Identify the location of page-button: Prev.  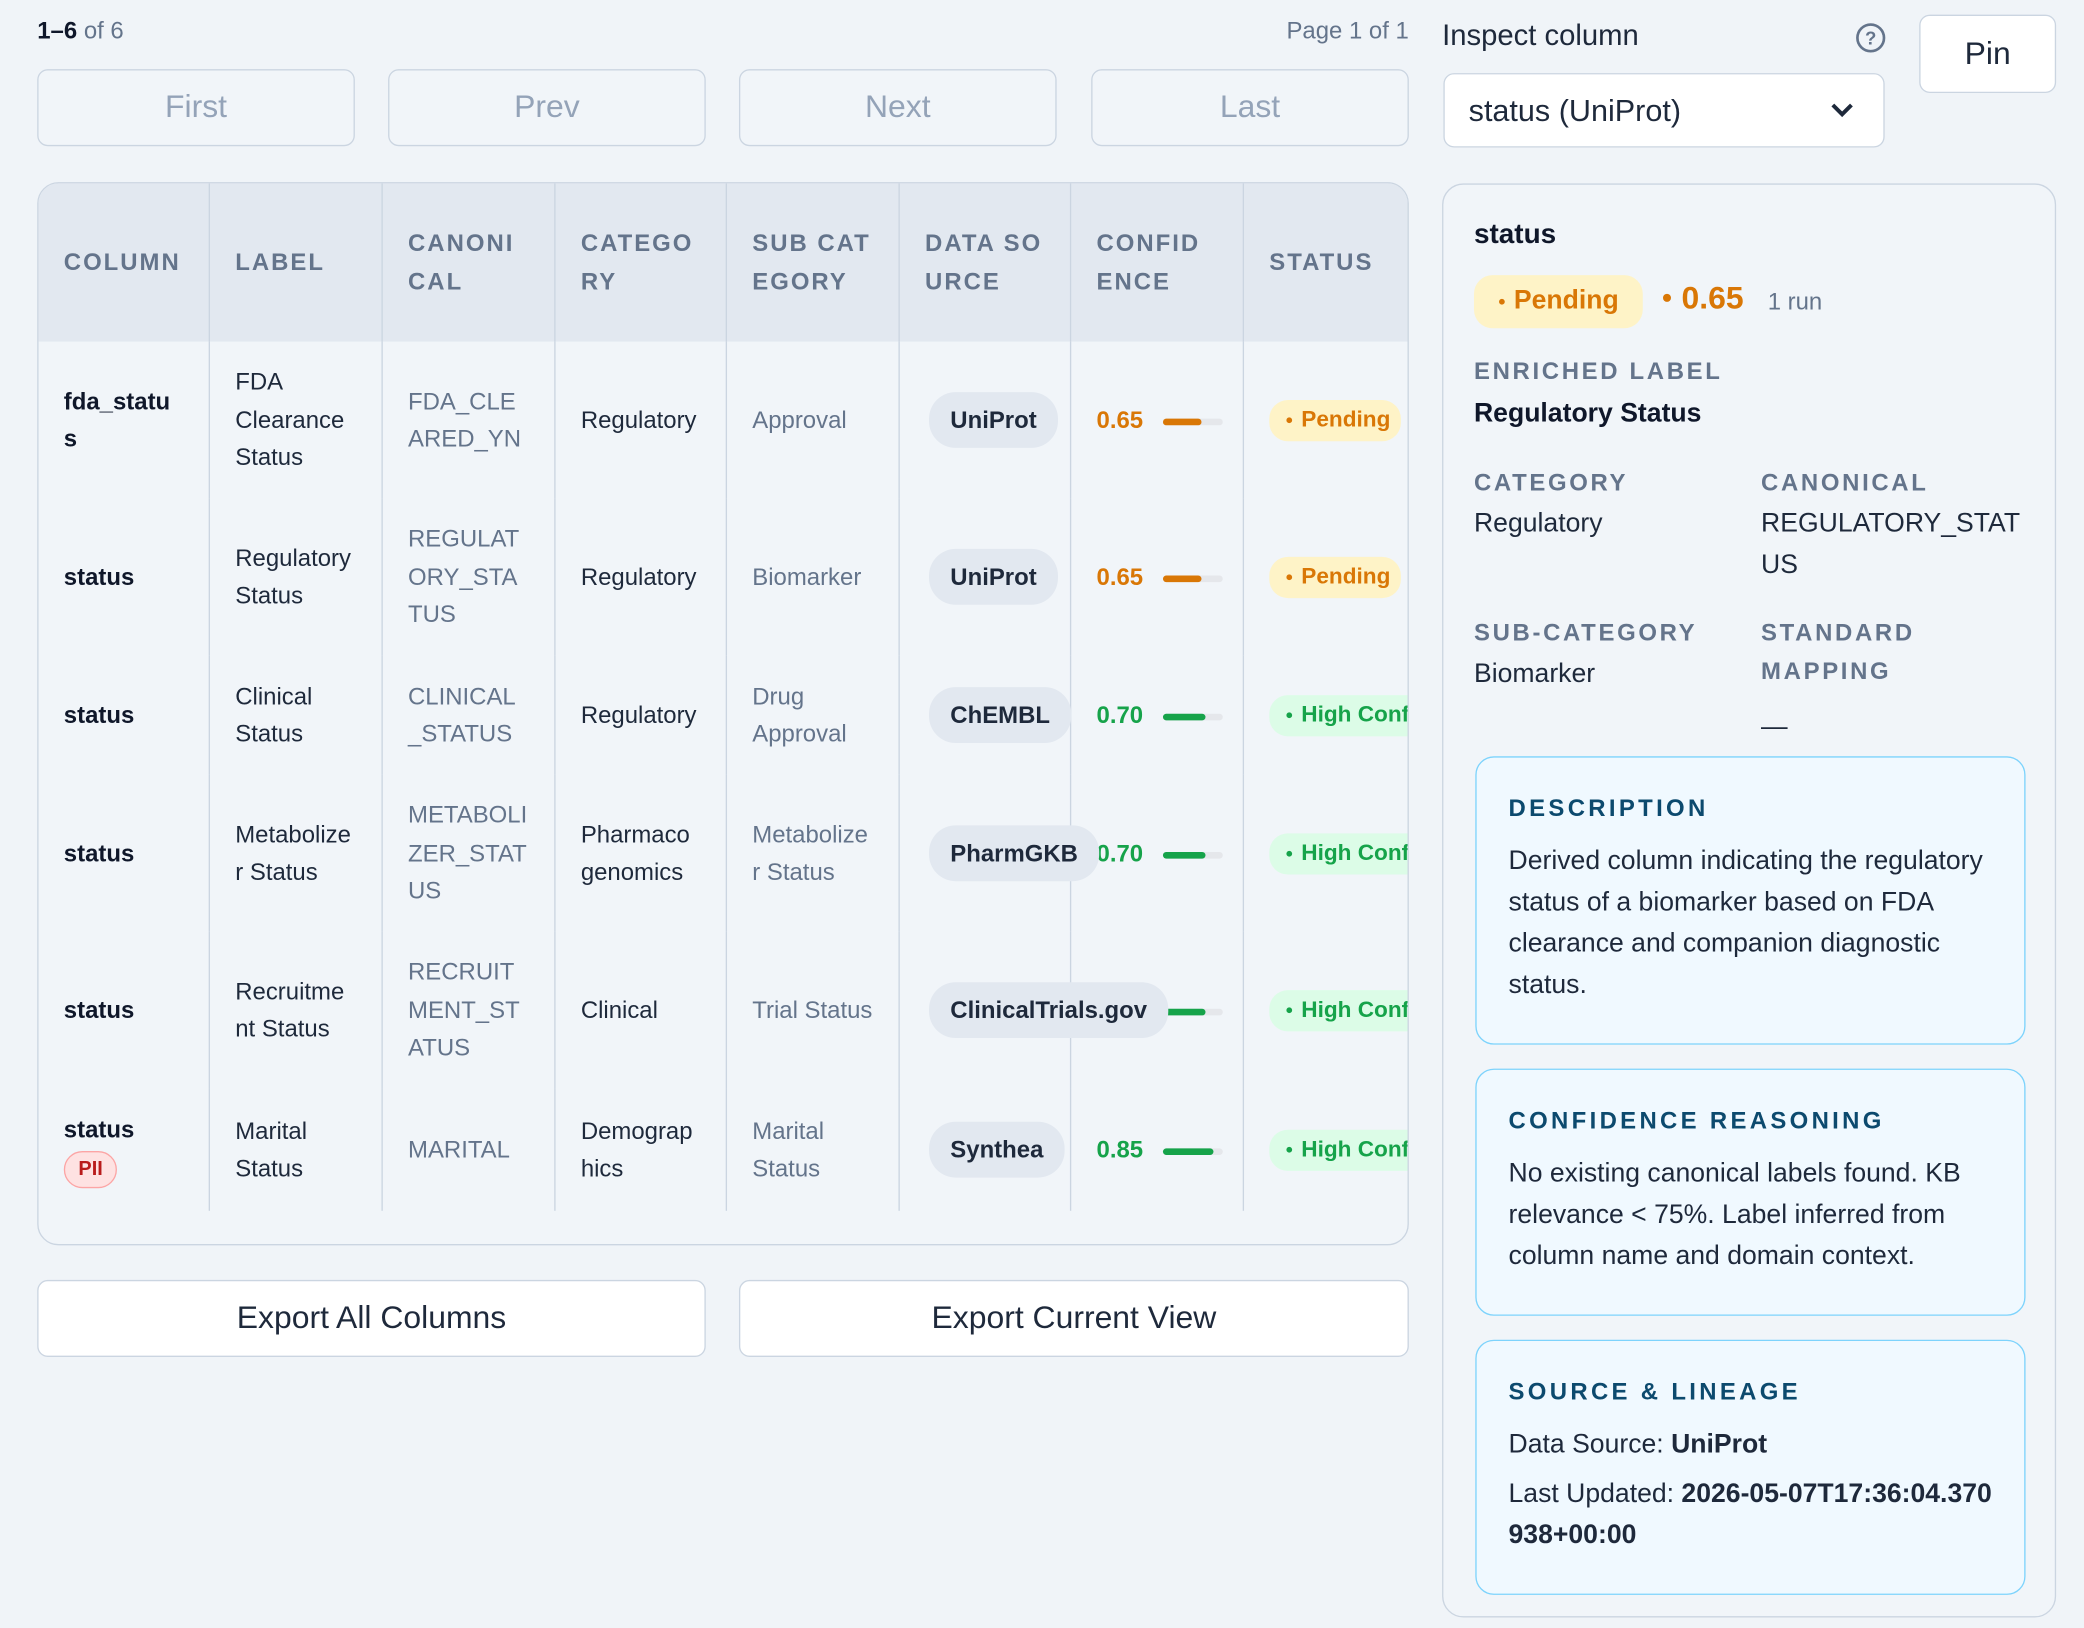
(547, 108).